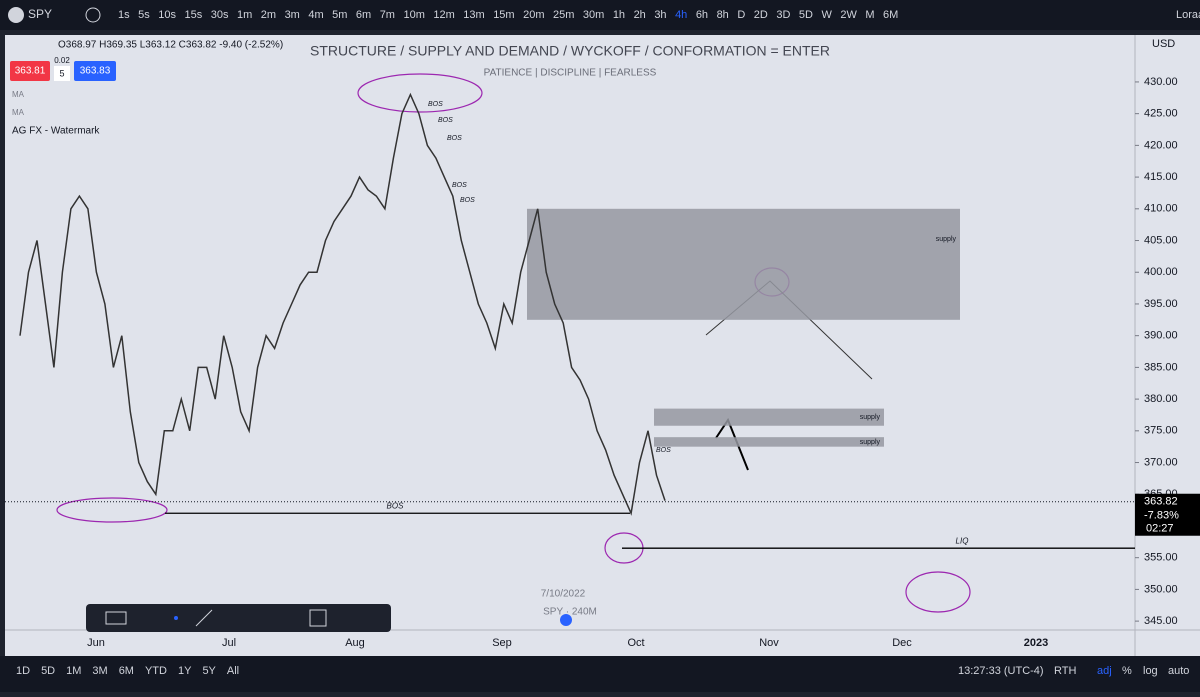  I want to click on timeframe: 2D, so click(761, 15).